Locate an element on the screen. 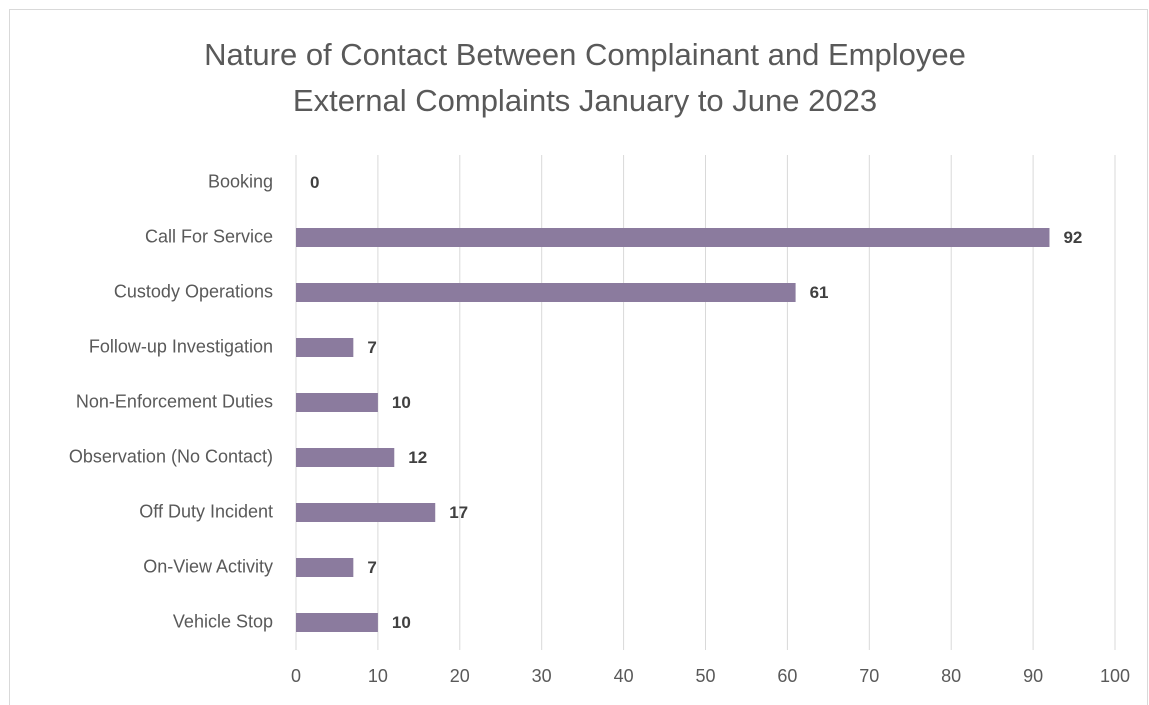  x-tick-label: 80 is located at coordinates (951, 676).